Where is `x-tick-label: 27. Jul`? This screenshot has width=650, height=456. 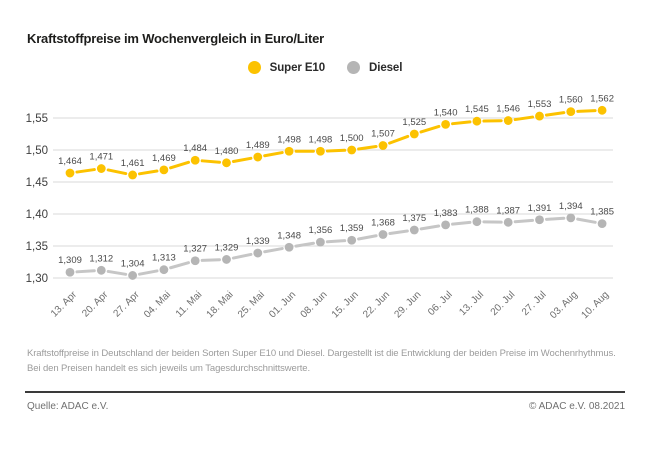
x-tick-label: 27. Jul is located at coordinates (534, 303).